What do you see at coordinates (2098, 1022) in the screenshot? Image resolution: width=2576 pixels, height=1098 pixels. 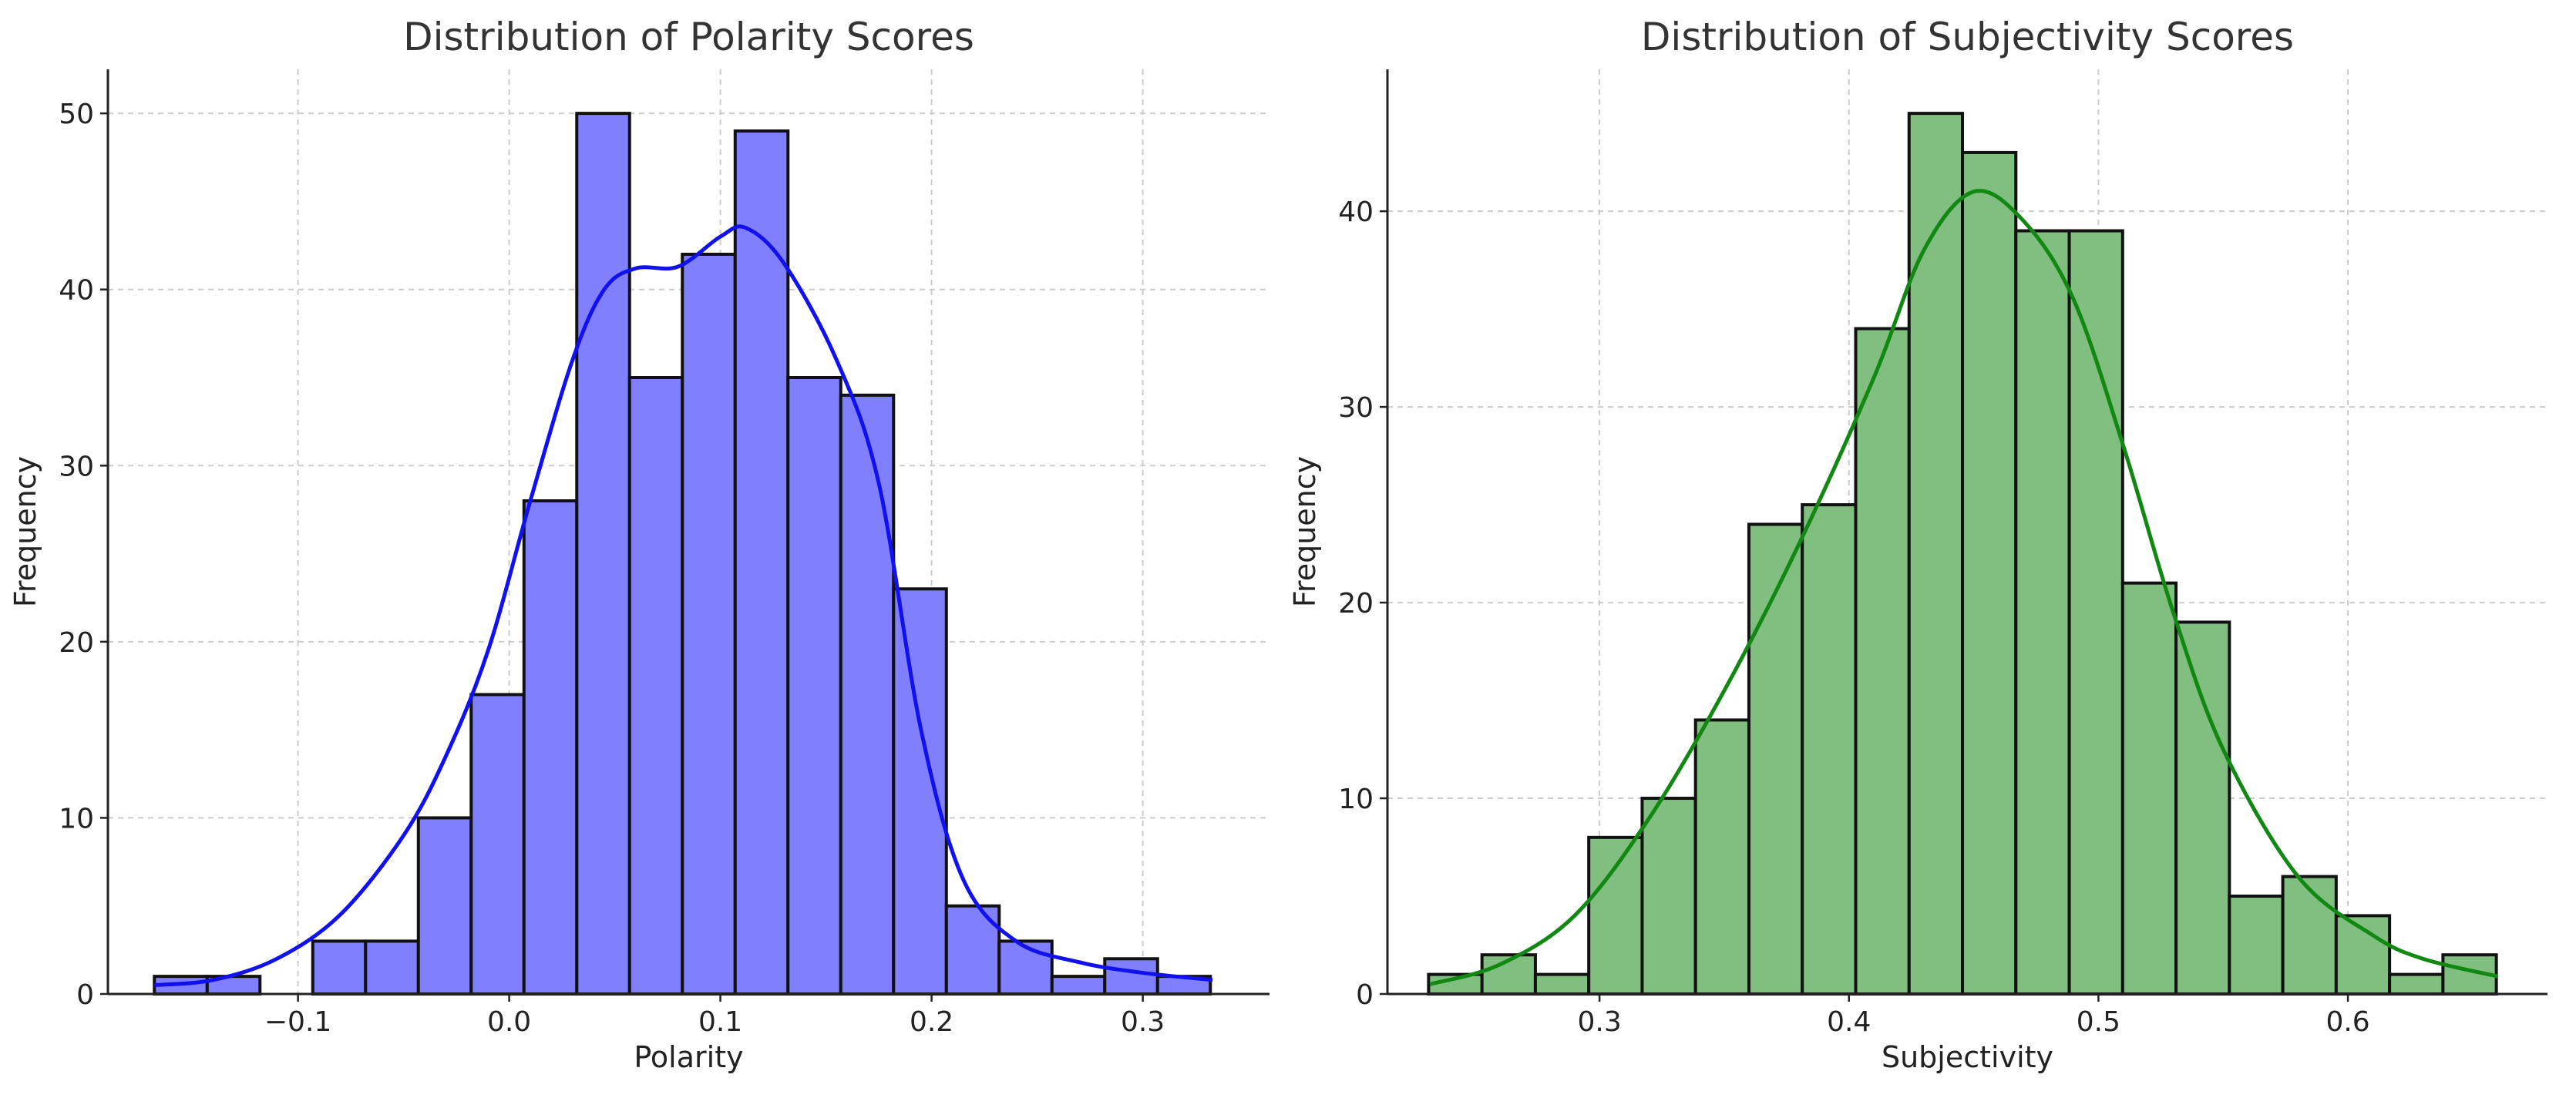 I see `x-tick-label: 0.5` at bounding box center [2098, 1022].